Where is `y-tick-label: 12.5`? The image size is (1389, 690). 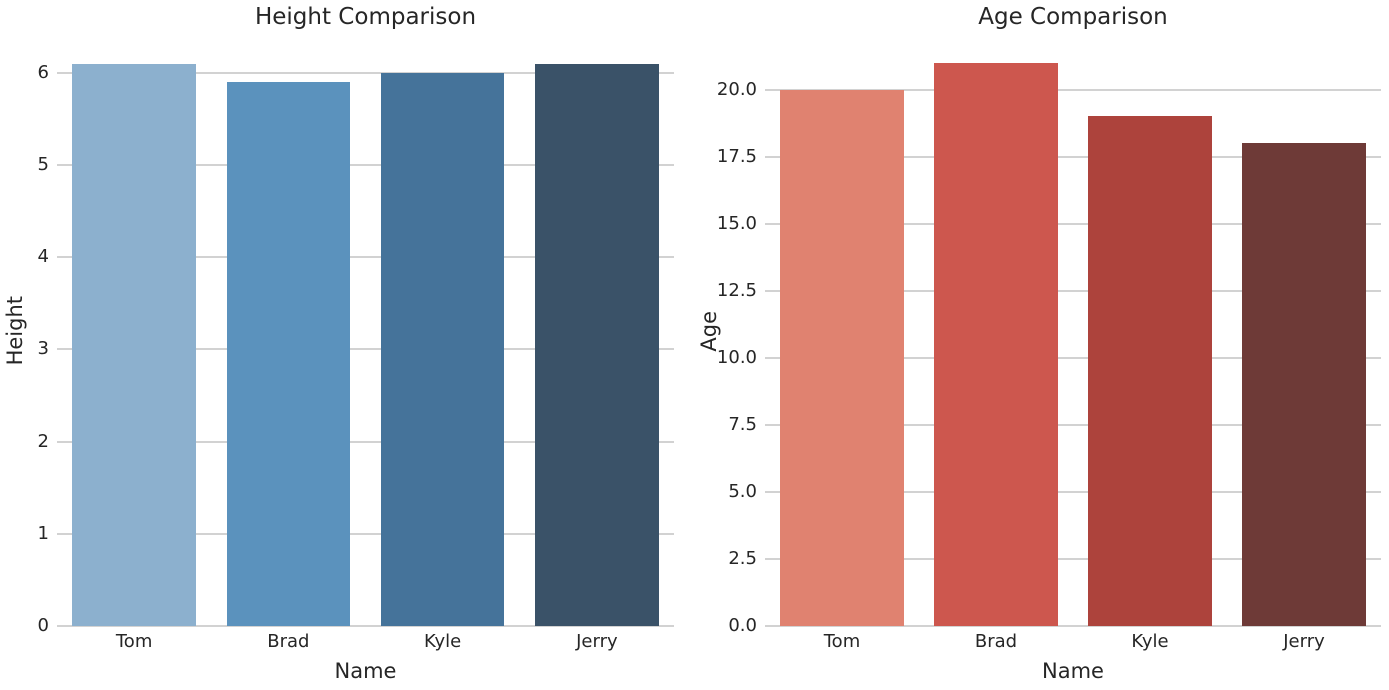
y-tick-label: 12.5 is located at coordinates (736, 290).